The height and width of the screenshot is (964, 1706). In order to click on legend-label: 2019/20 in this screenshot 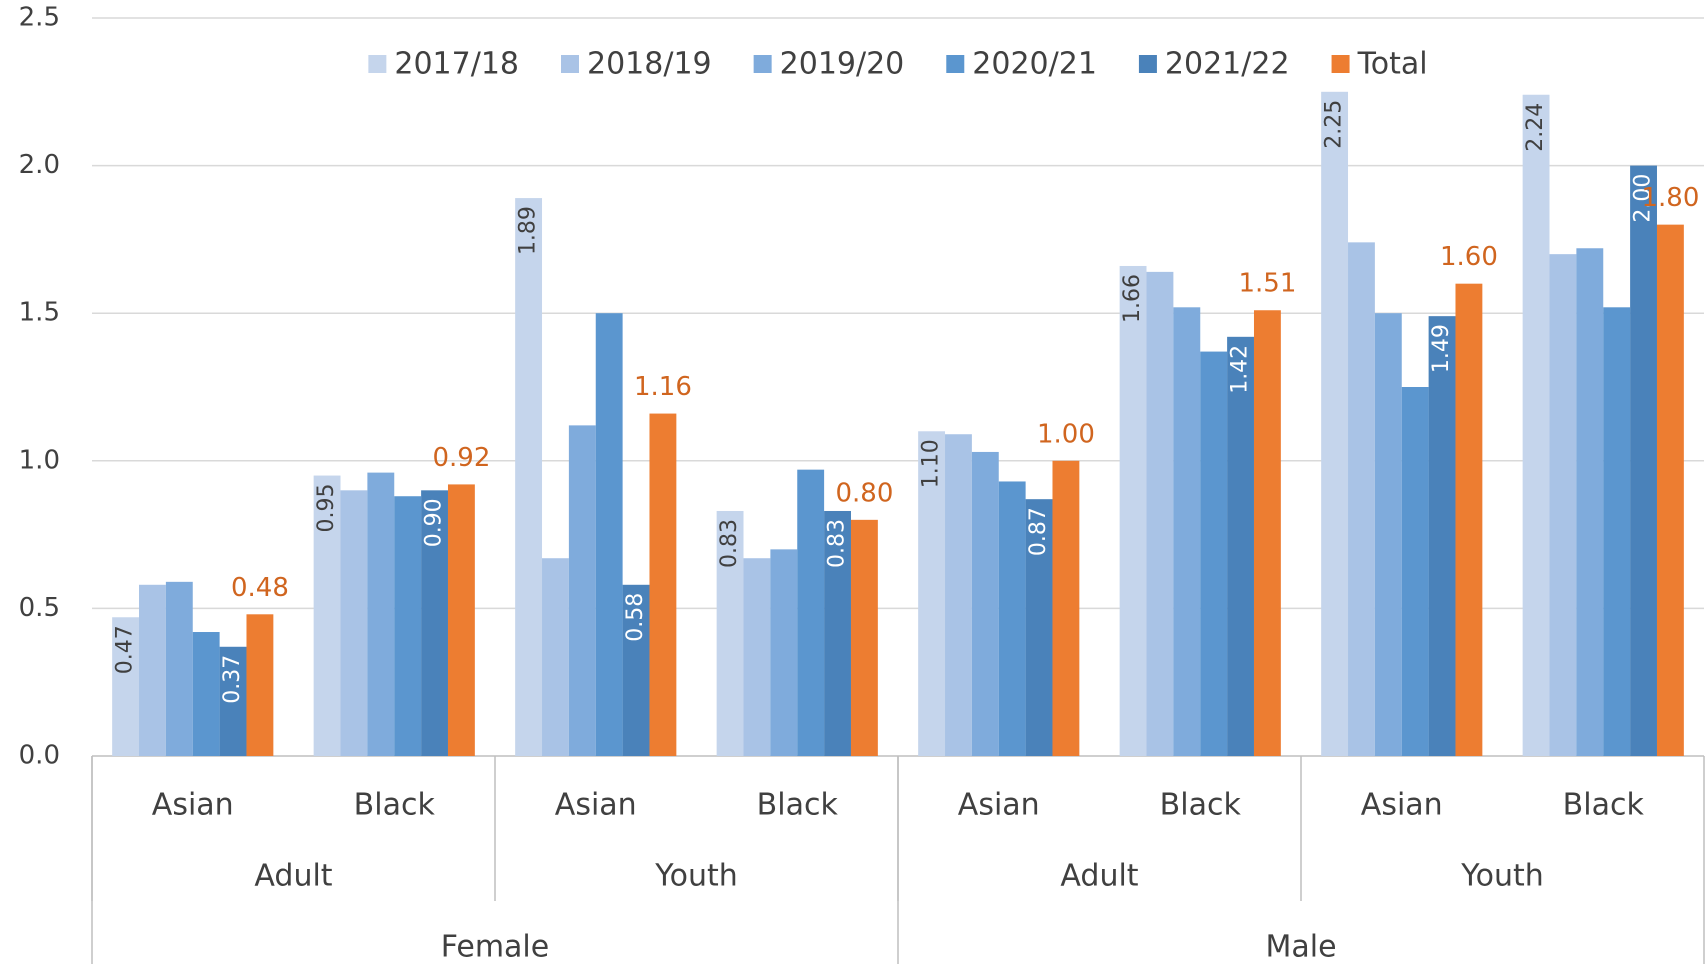, I will do `click(842, 64)`.